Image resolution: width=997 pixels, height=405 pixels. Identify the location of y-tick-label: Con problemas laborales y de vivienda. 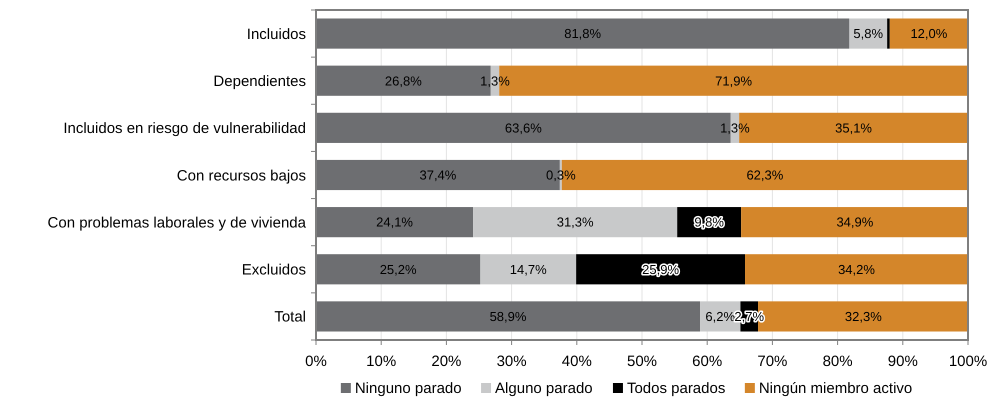
(177, 223).